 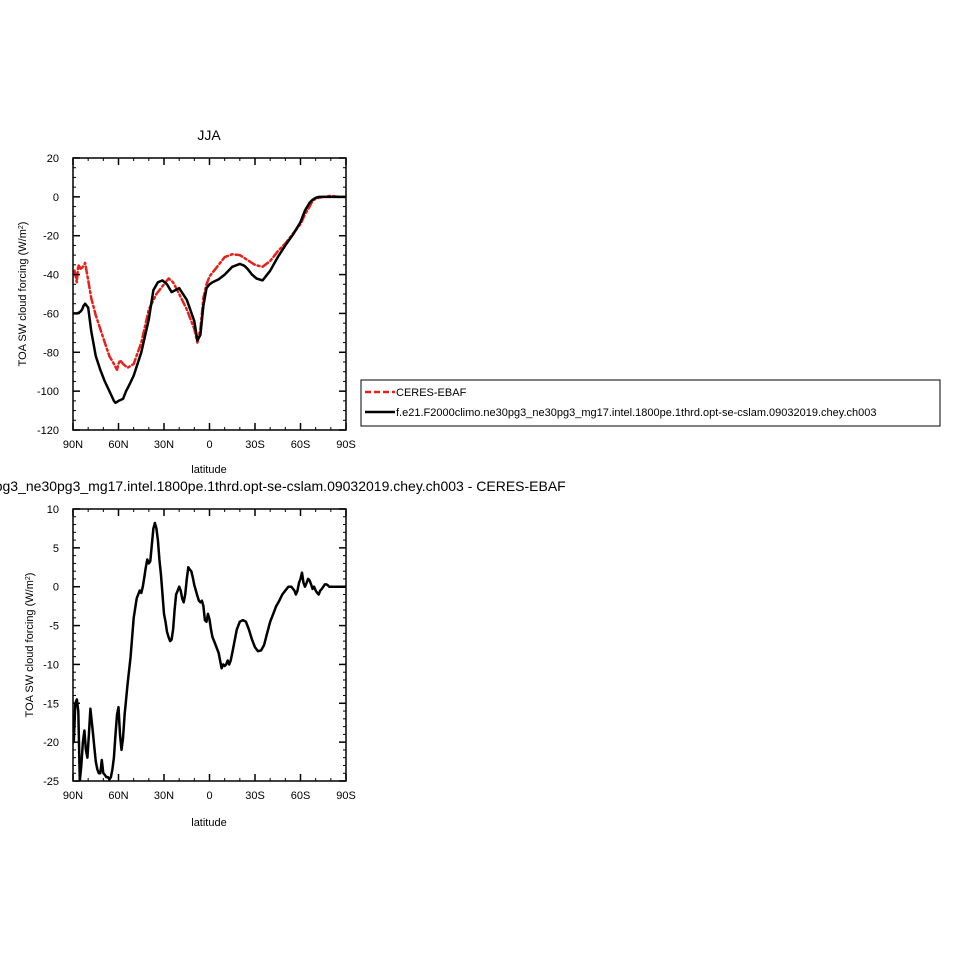 I want to click on top-x-axis-label: latitude, so click(x=208, y=470).